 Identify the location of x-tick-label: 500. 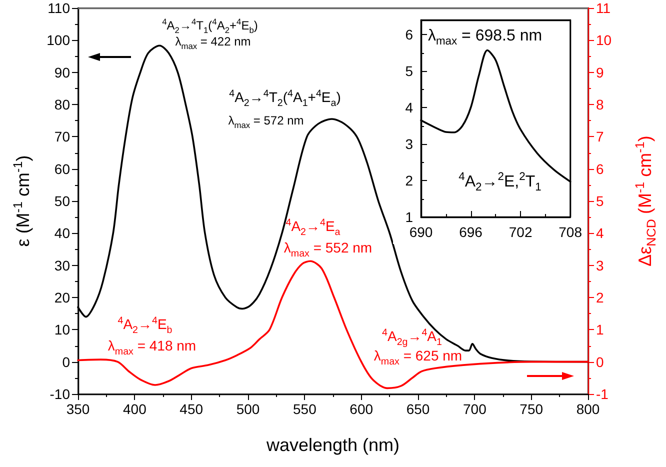
(248, 409).